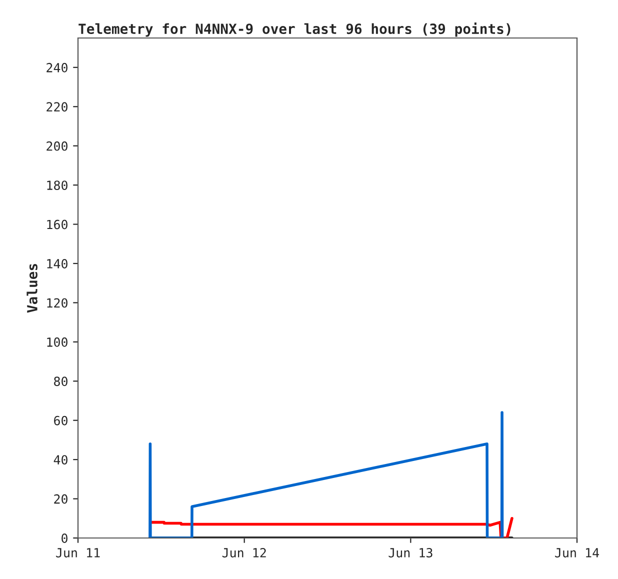 The image size is (618, 579). What do you see at coordinates (57, 263) in the screenshot?
I see `y-tick-label: 140` at bounding box center [57, 263].